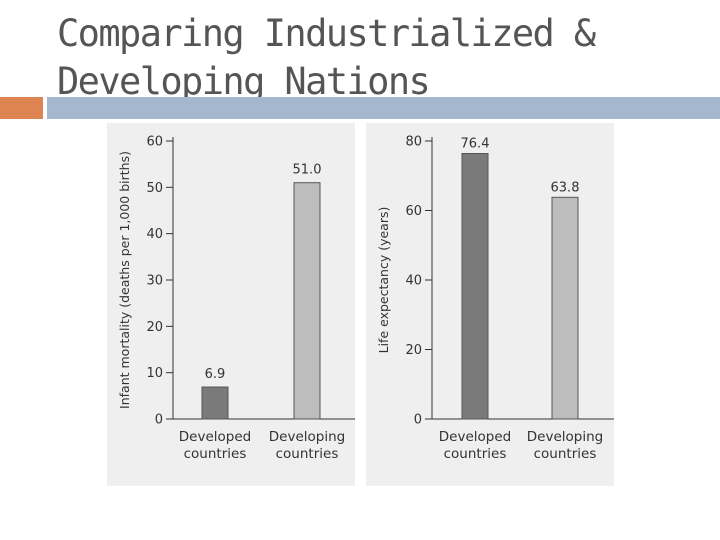  I want to click on y-tick-label: 80, so click(413, 142).